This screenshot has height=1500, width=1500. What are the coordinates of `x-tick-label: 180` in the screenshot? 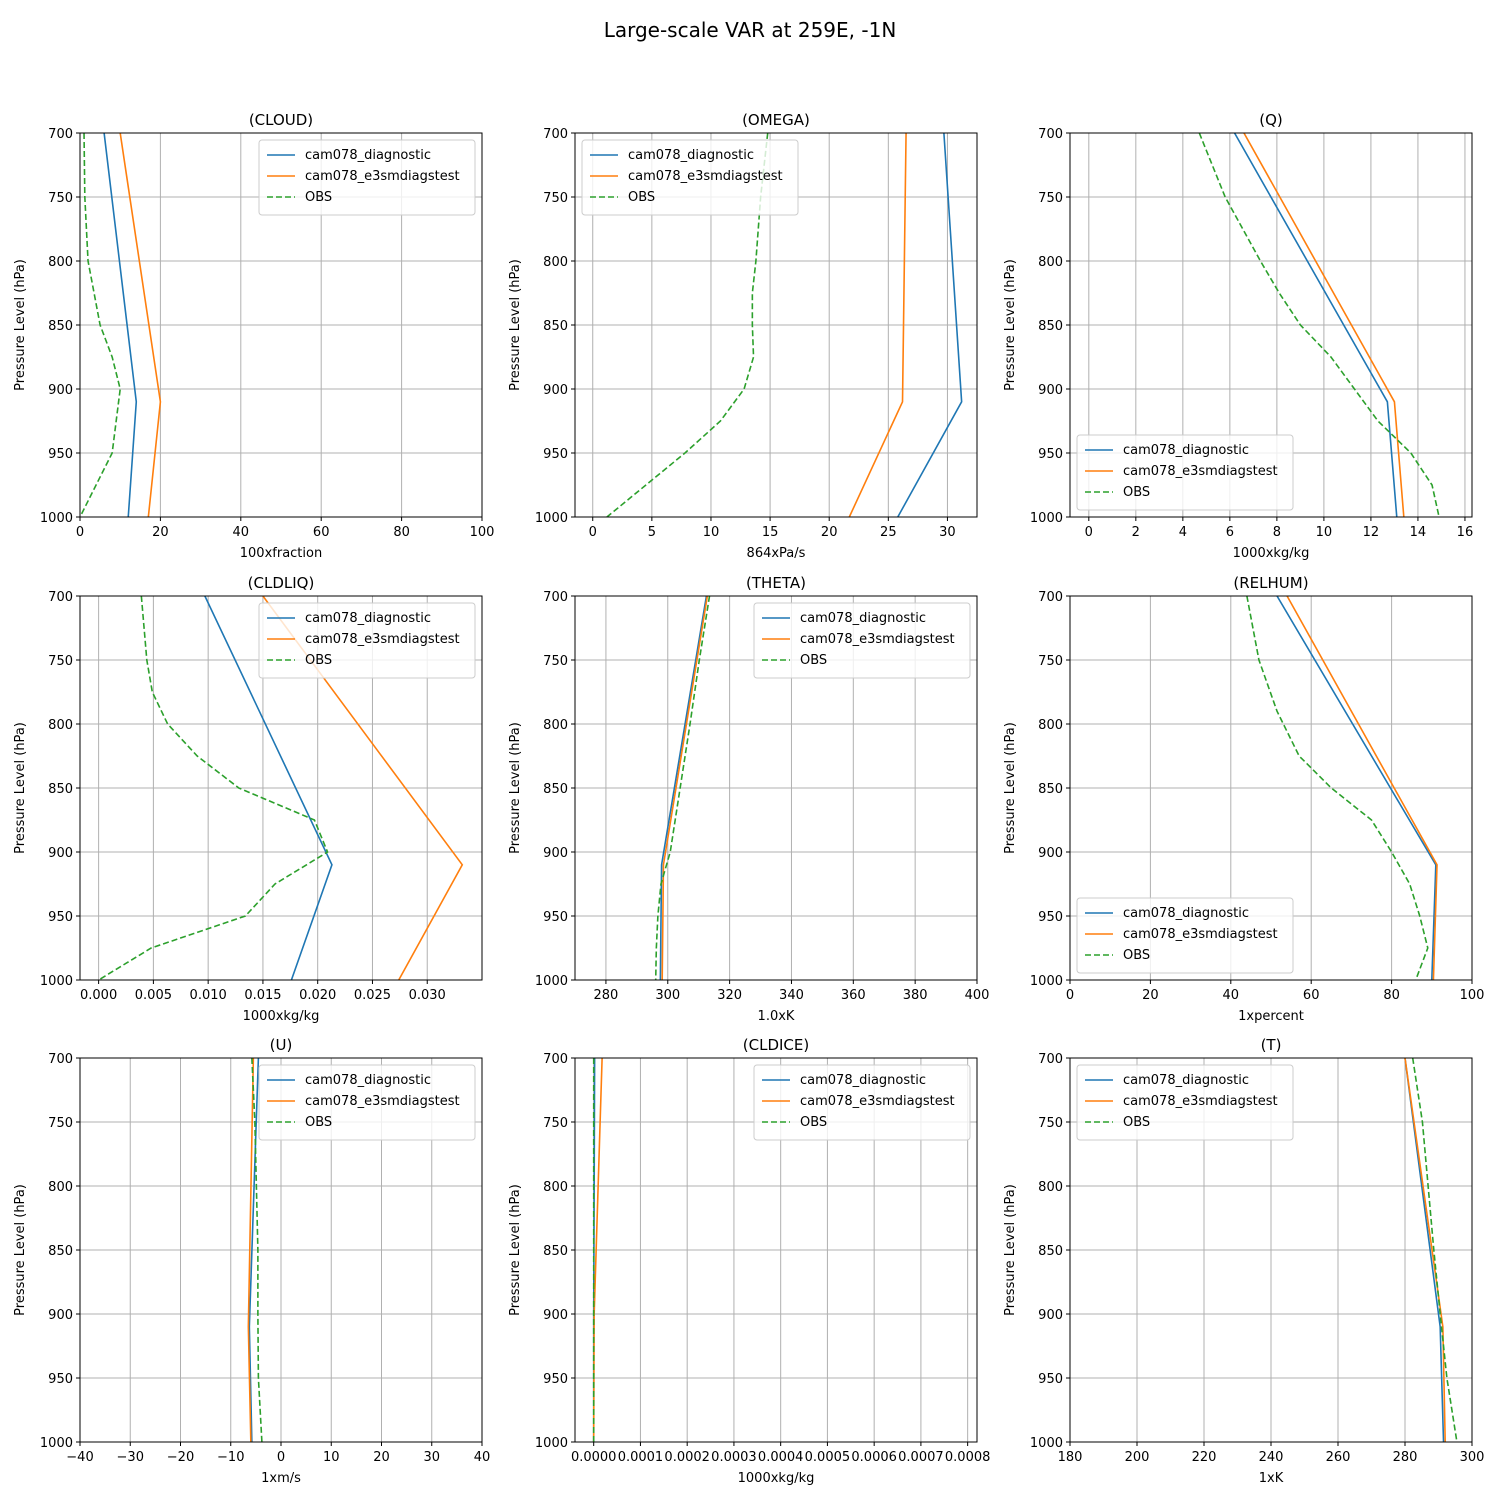 It's located at (1070, 1457).